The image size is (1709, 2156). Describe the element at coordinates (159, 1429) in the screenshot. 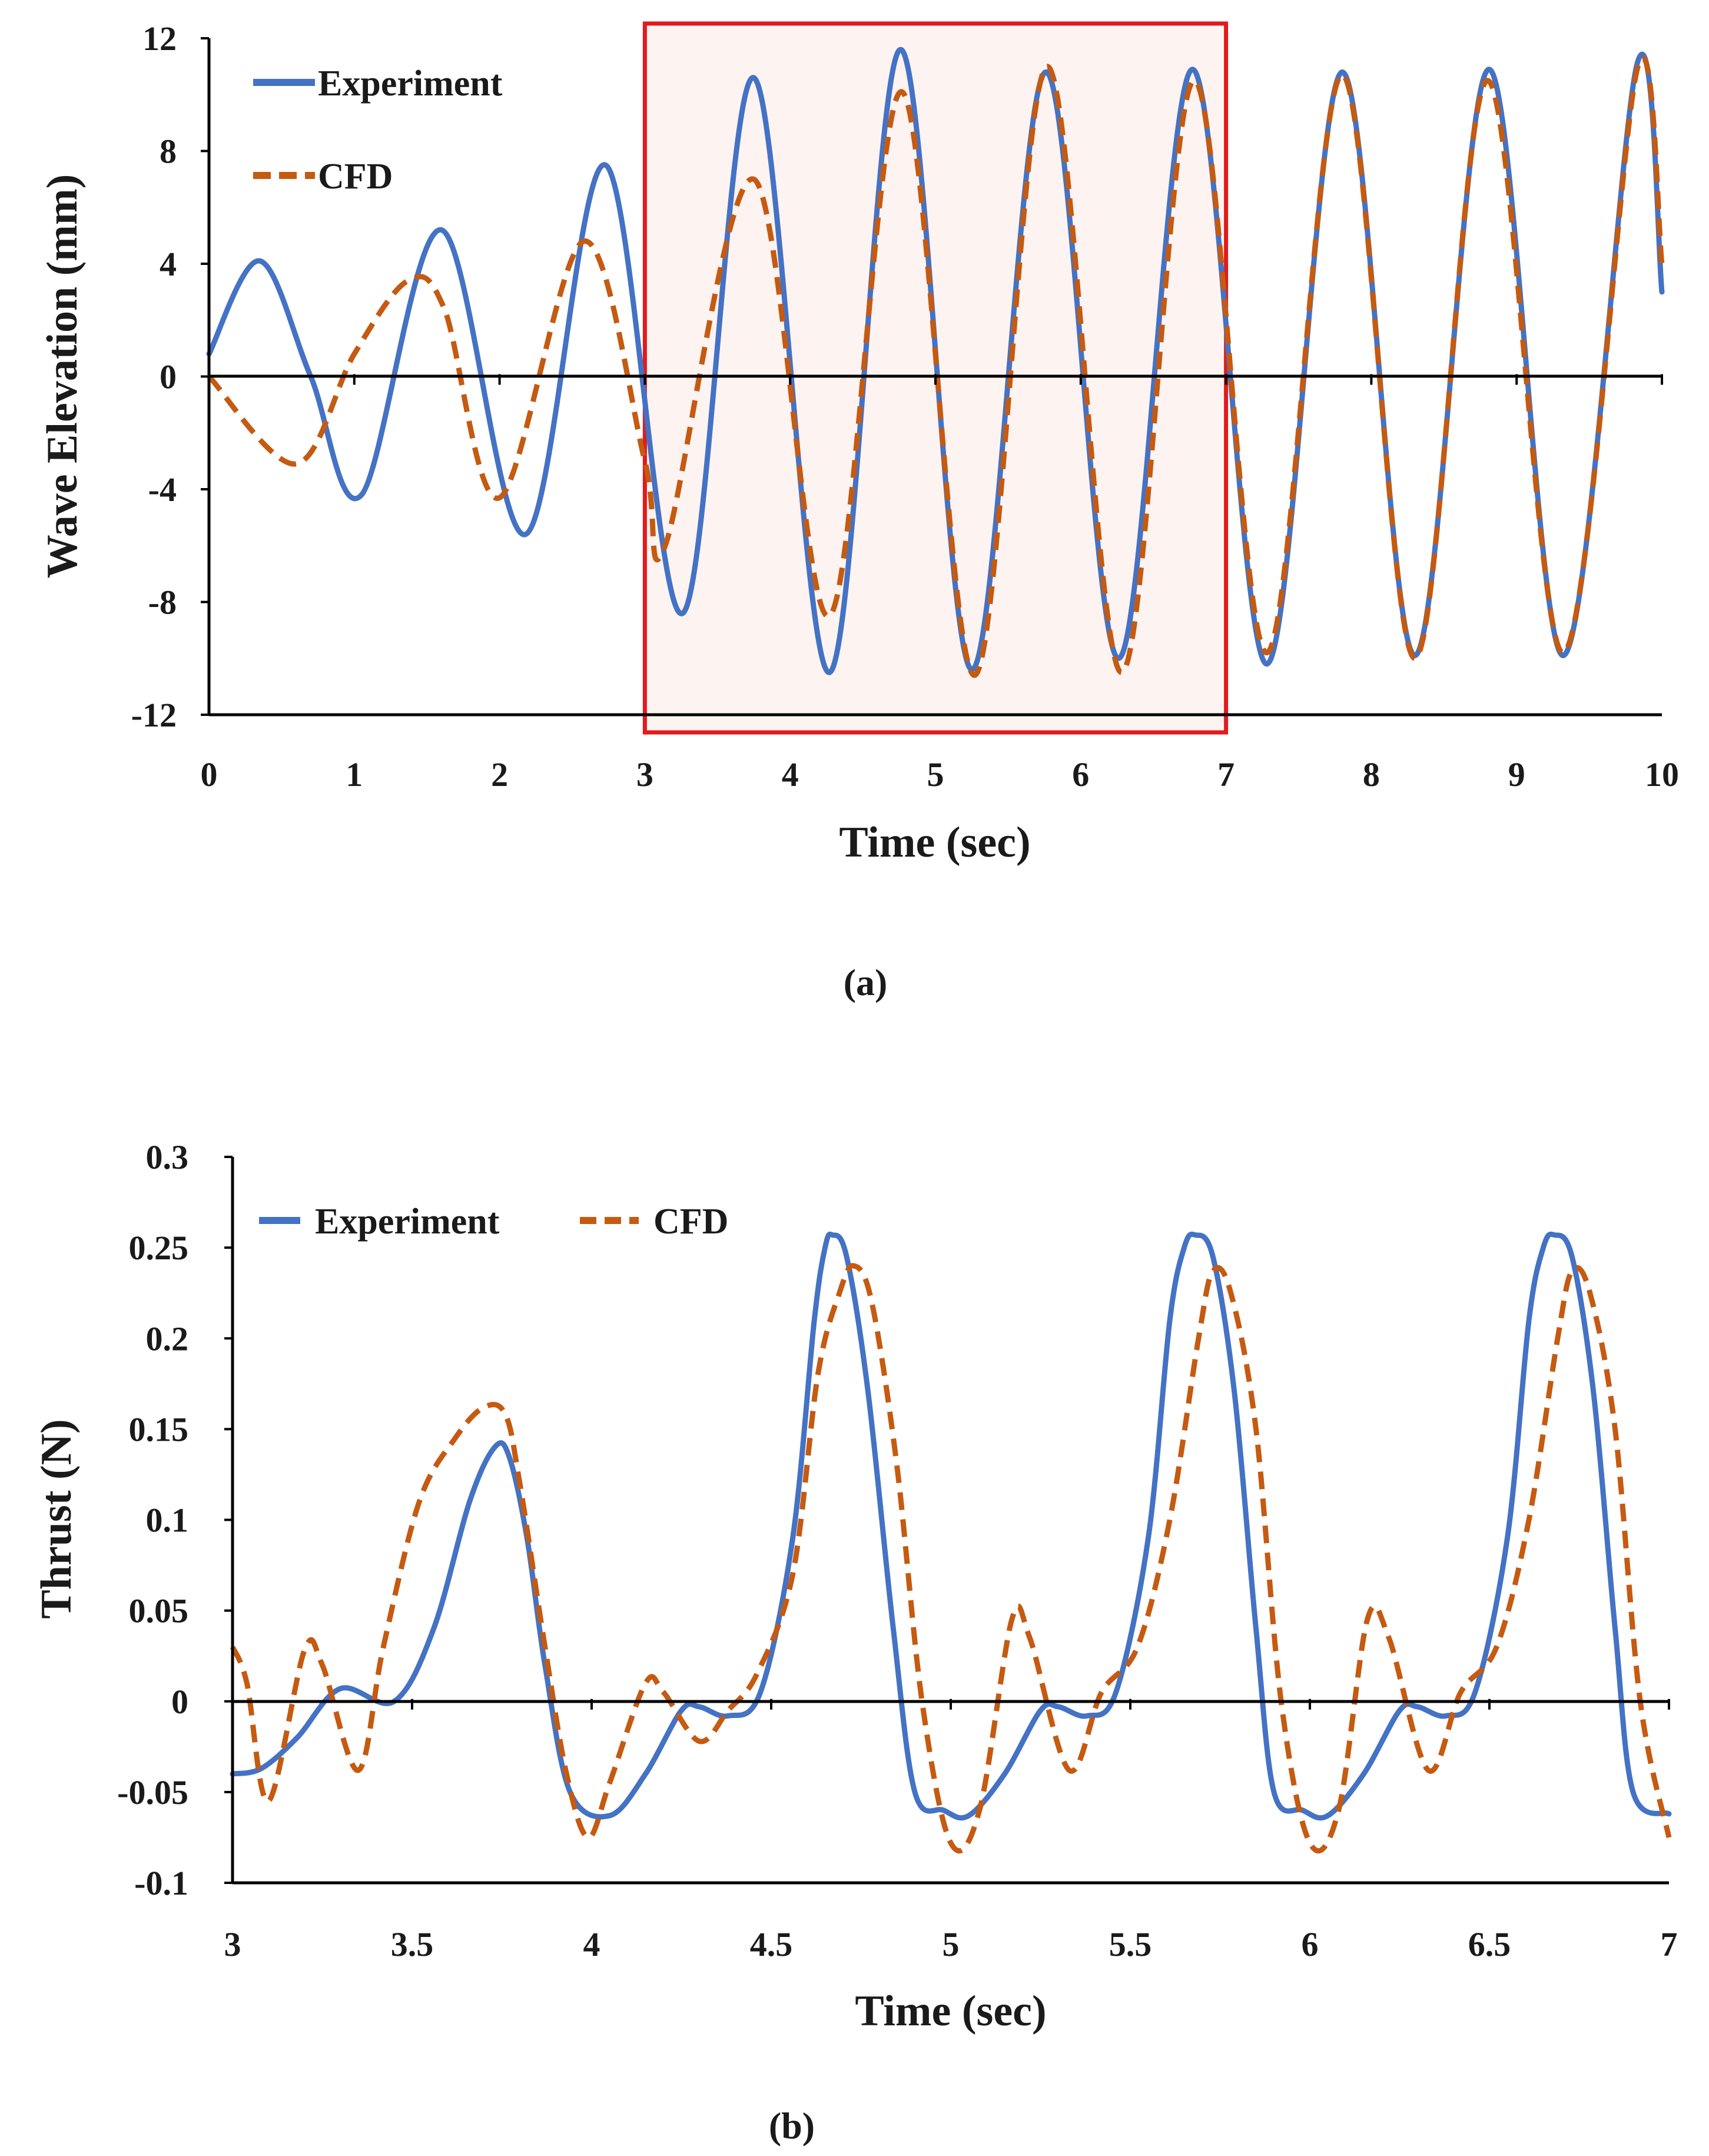

I see `y-tick-label: 0.15` at that location.